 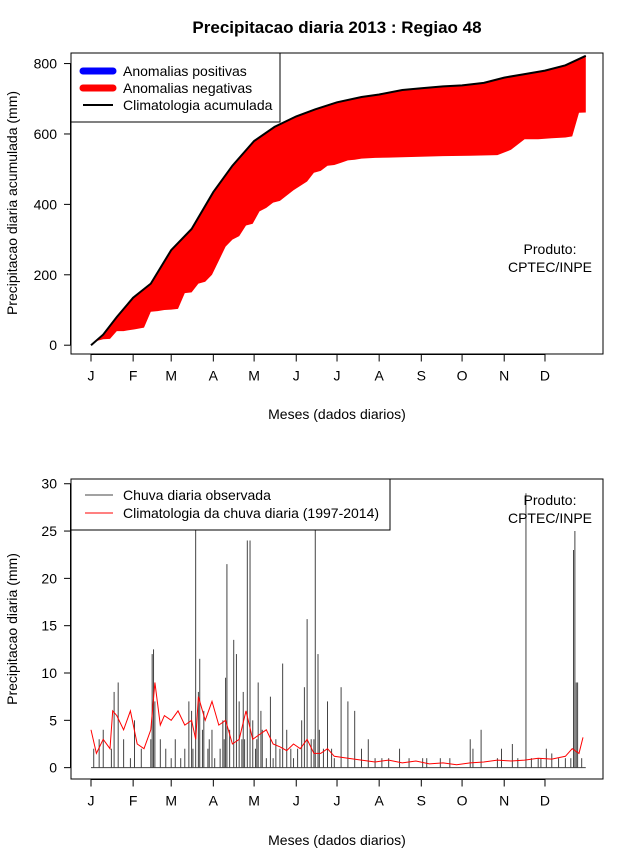 What do you see at coordinates (197, 495) in the screenshot?
I see `legend-label-observed: Chuva diaria observada` at bounding box center [197, 495].